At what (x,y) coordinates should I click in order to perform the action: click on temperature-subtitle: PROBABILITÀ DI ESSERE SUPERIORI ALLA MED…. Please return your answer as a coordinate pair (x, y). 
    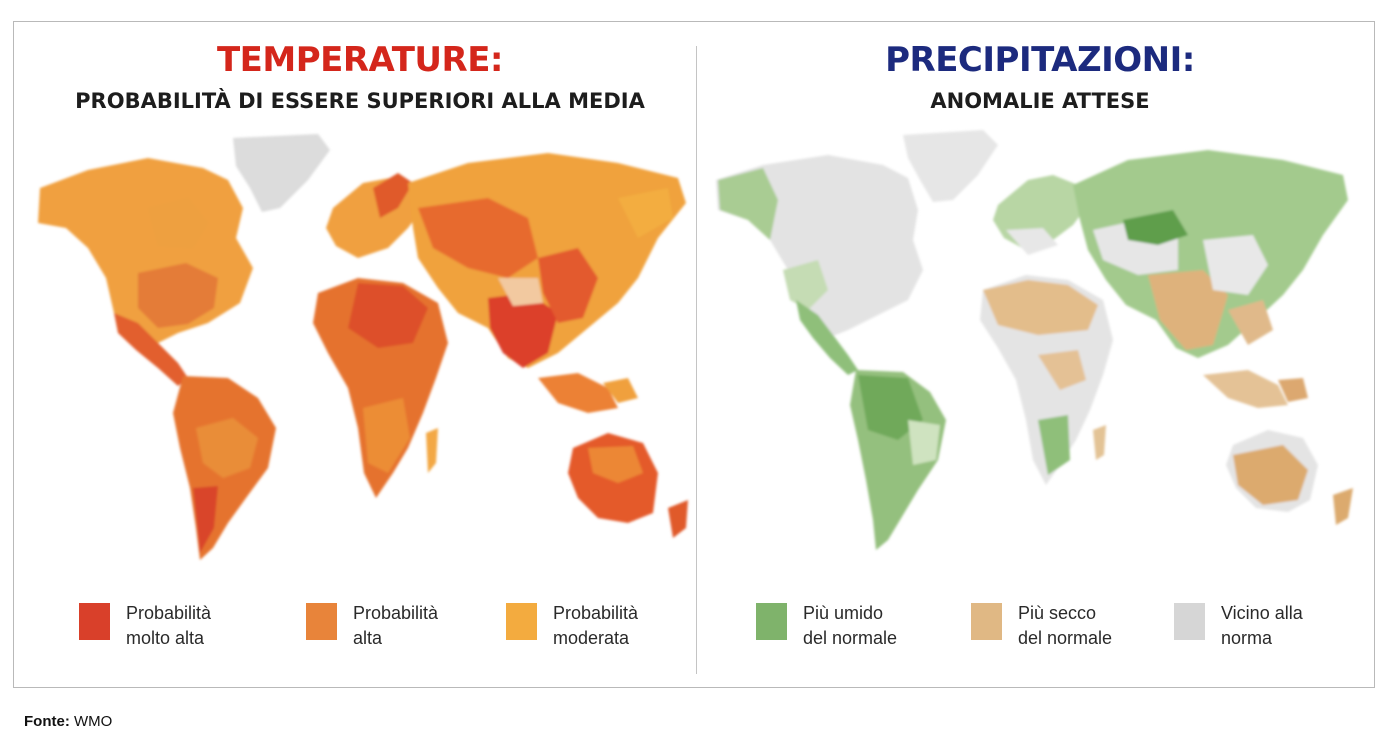
    Looking at the image, I should click on (360, 101).